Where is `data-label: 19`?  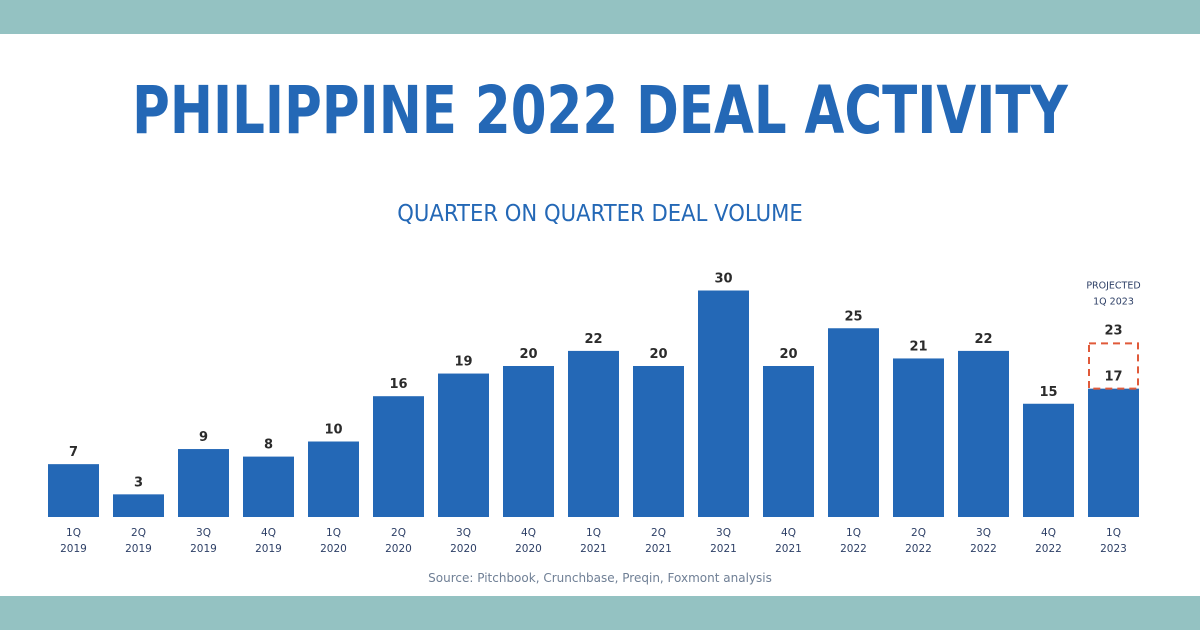
data-label: 19 is located at coordinates (463, 362).